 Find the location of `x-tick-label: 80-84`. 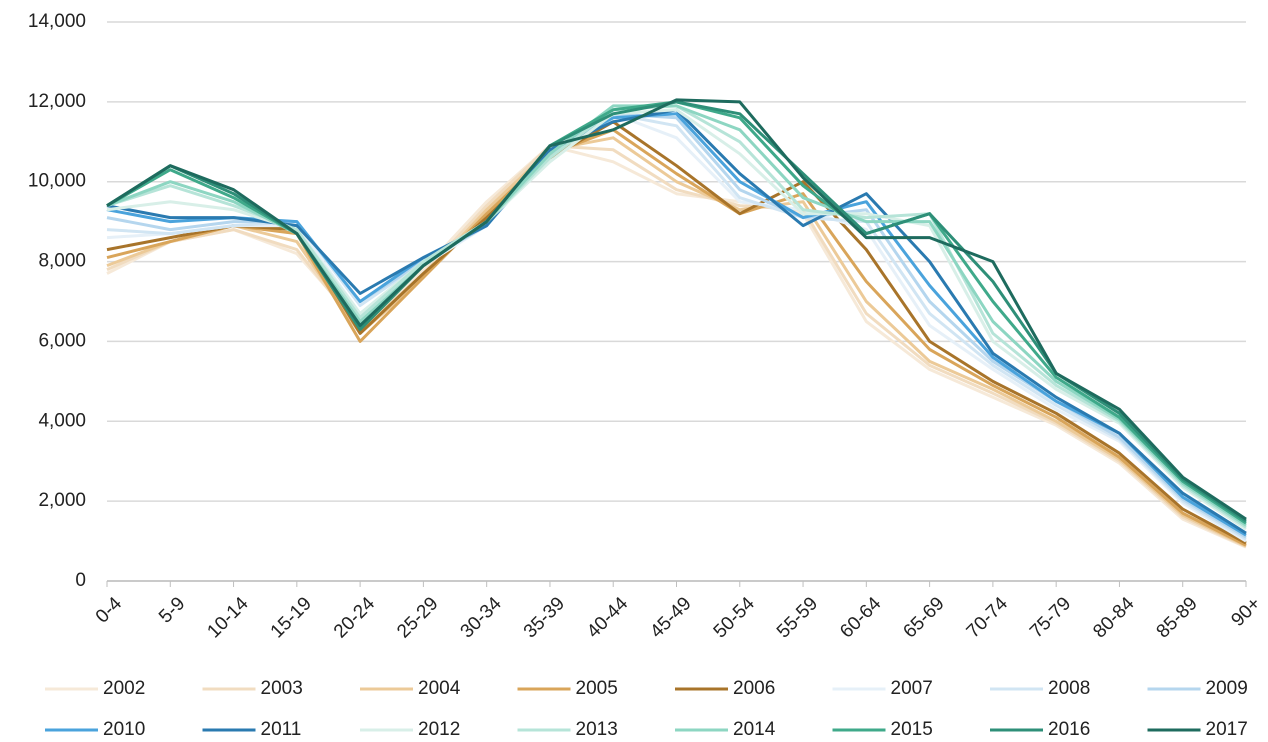

x-tick-label: 80-84 is located at coordinates (1114, 618).